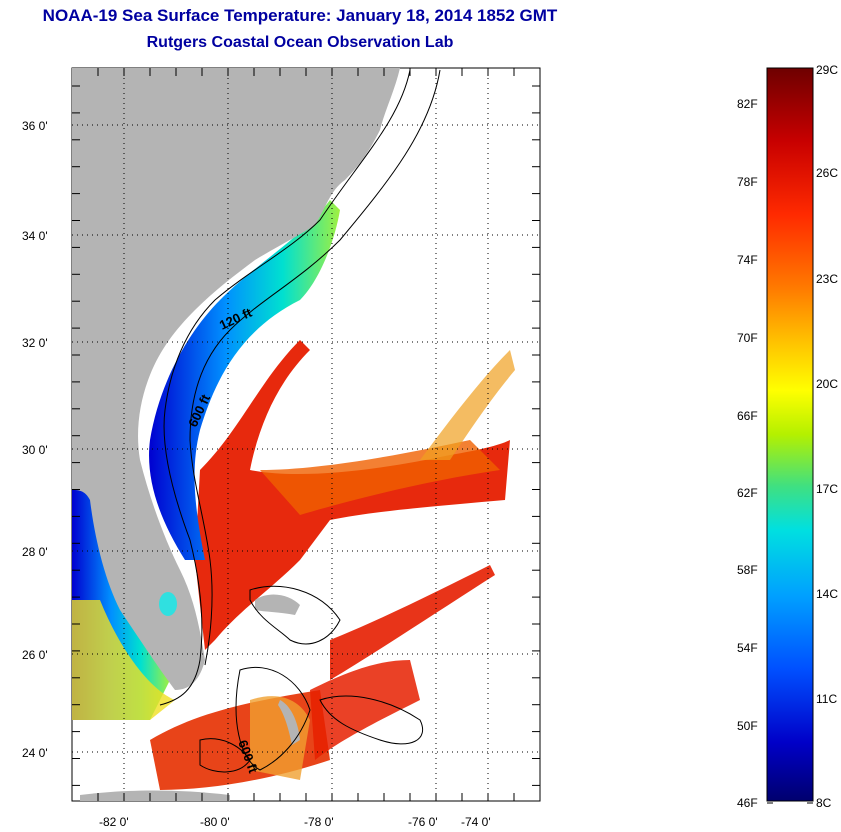 Image resolution: width=841 pixels, height=832 pixels. What do you see at coordinates (747, 493) in the screenshot?
I see `colorbar-f-62: 62F` at bounding box center [747, 493].